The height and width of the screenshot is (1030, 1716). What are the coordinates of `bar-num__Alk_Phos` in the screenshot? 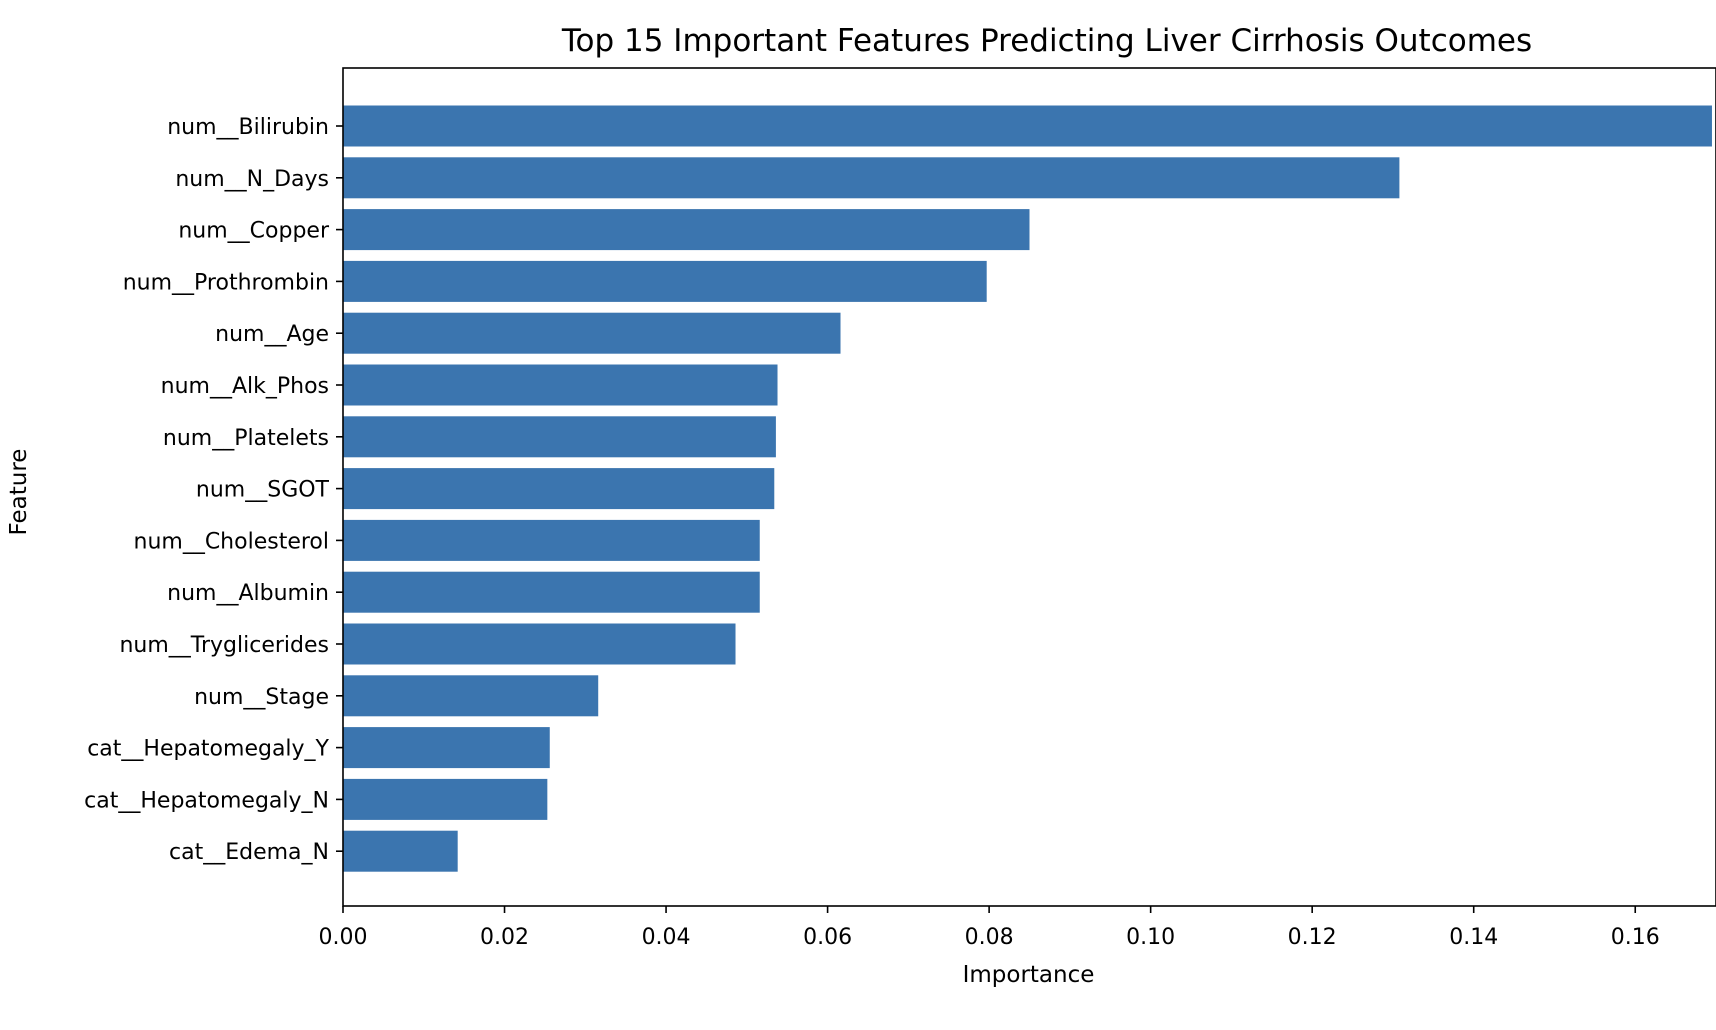 It's located at (560, 385).